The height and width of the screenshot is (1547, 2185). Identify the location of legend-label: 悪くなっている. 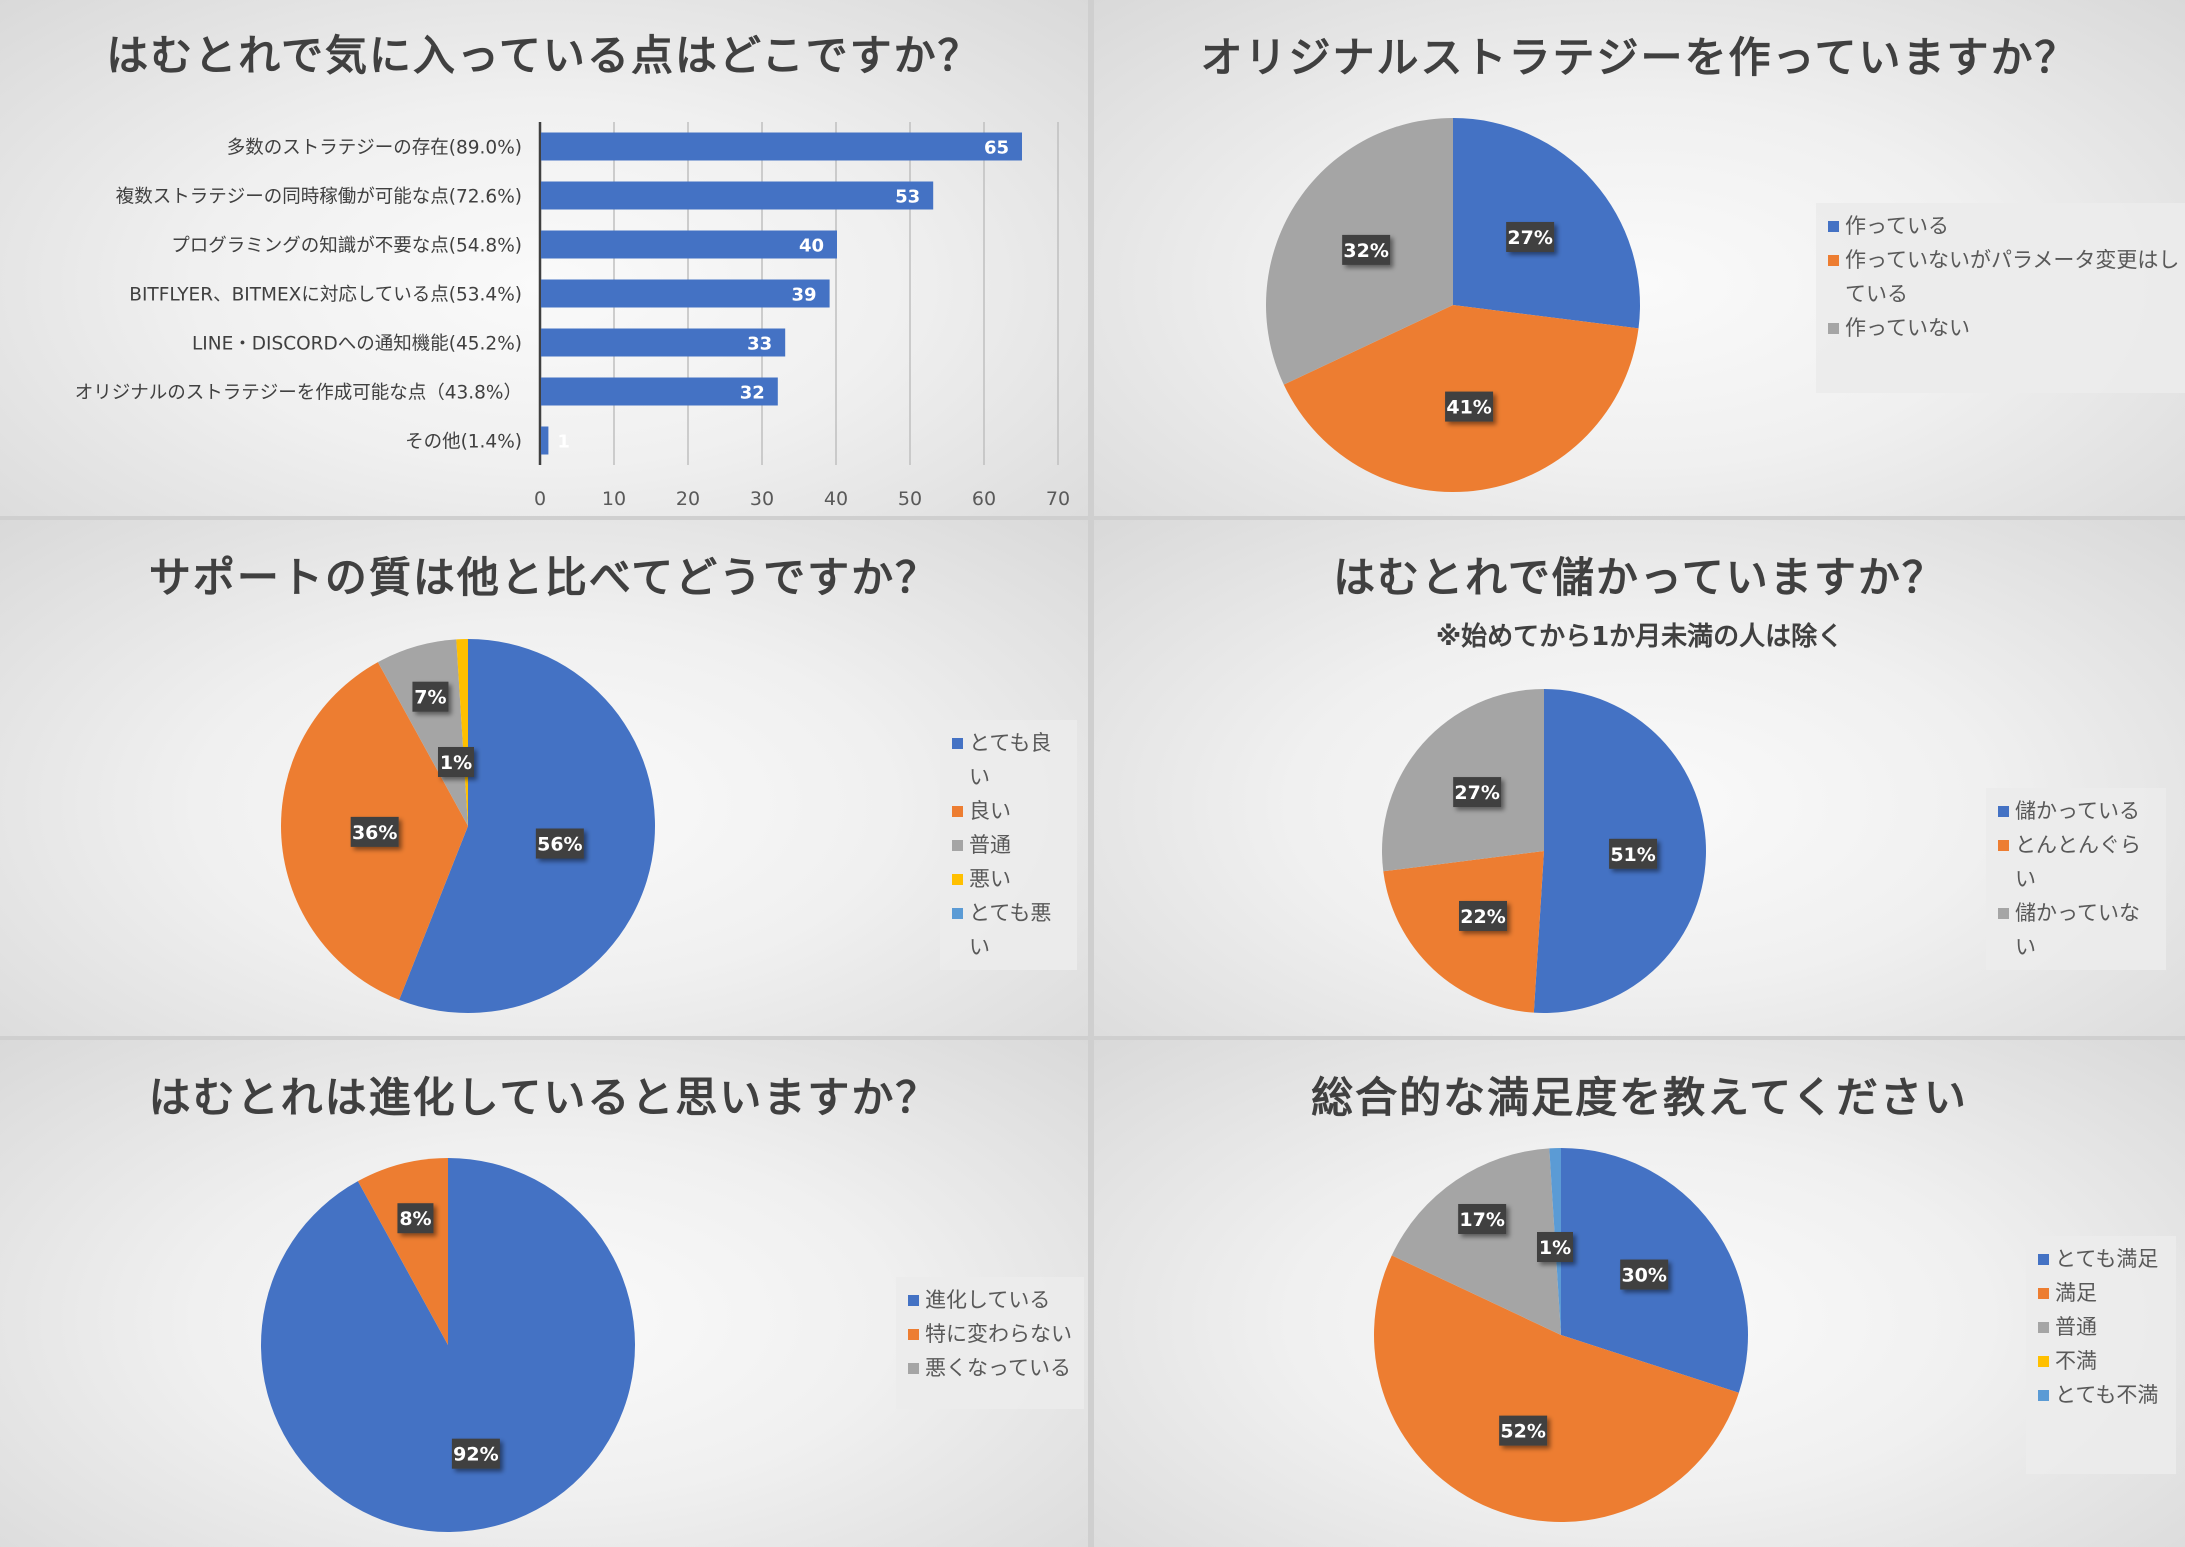
(998, 1368).